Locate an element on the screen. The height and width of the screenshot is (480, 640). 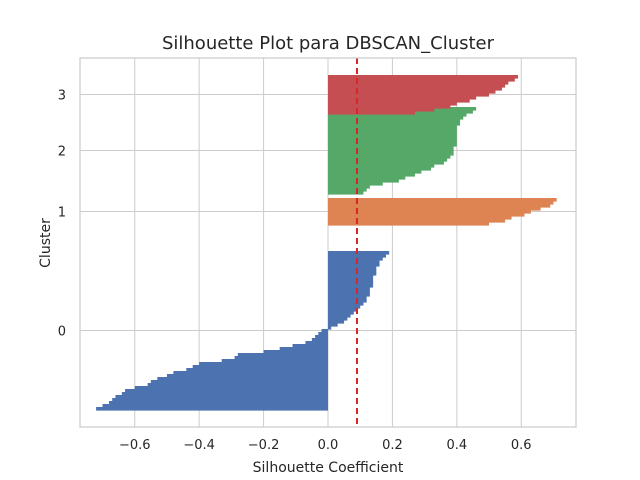
cluster-3-bars is located at coordinates (423, 95).